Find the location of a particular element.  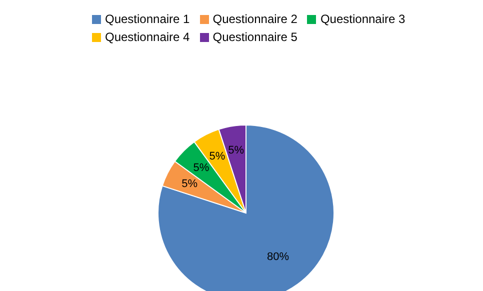

legend-label: Questionnaire 5 is located at coordinates (255, 37).